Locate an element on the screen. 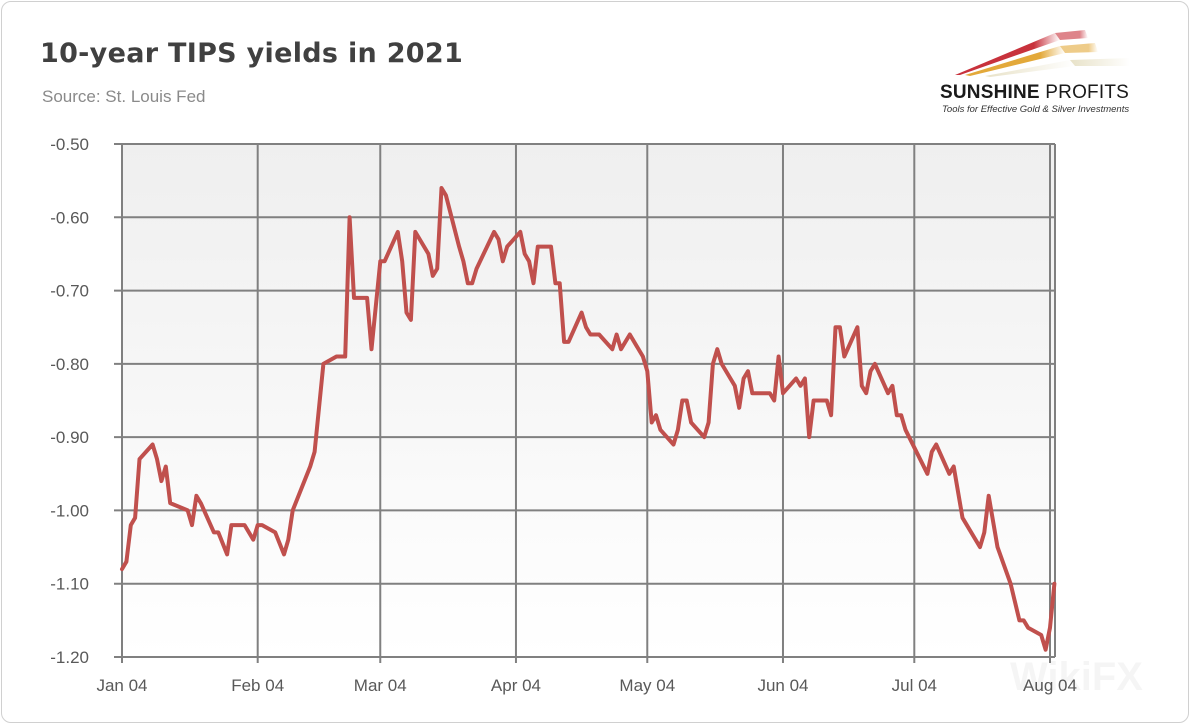 The height and width of the screenshot is (724, 1190). logo-name: SUNSHINE PROFITS is located at coordinates (1034, 93).